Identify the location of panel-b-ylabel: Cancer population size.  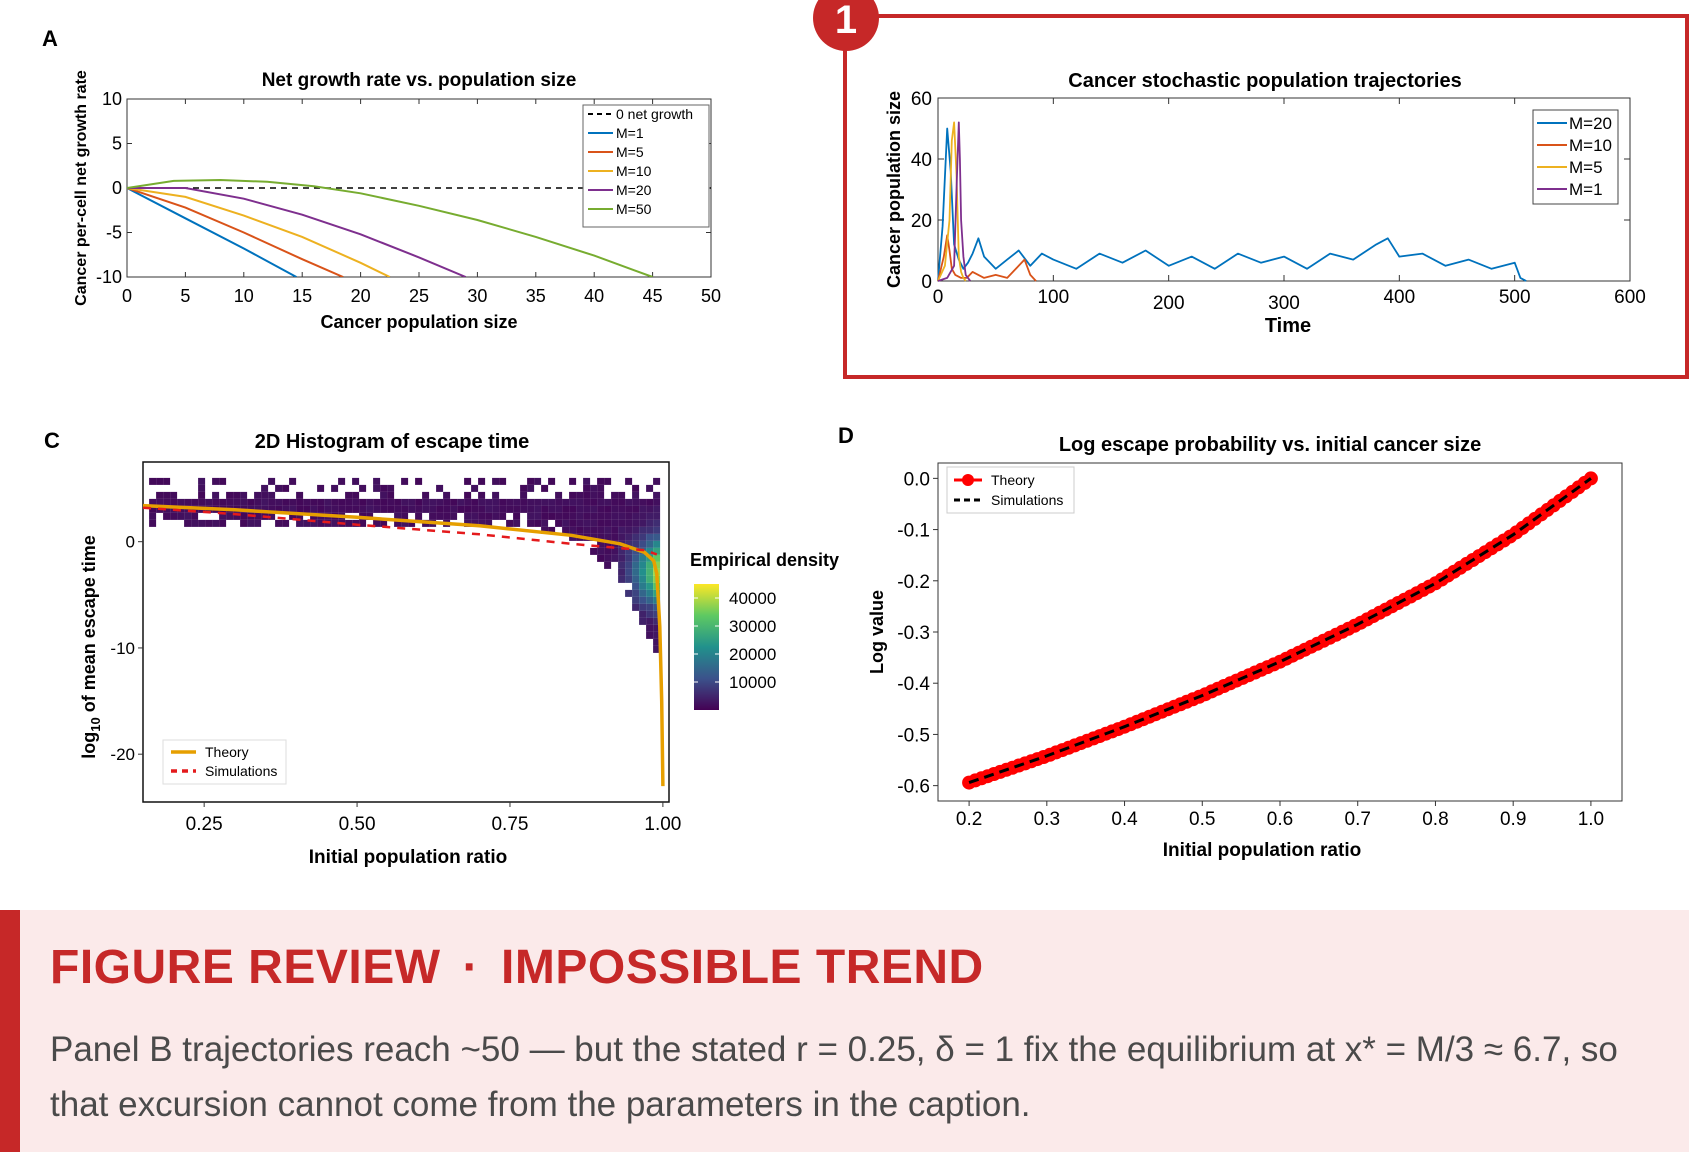
(894, 189).